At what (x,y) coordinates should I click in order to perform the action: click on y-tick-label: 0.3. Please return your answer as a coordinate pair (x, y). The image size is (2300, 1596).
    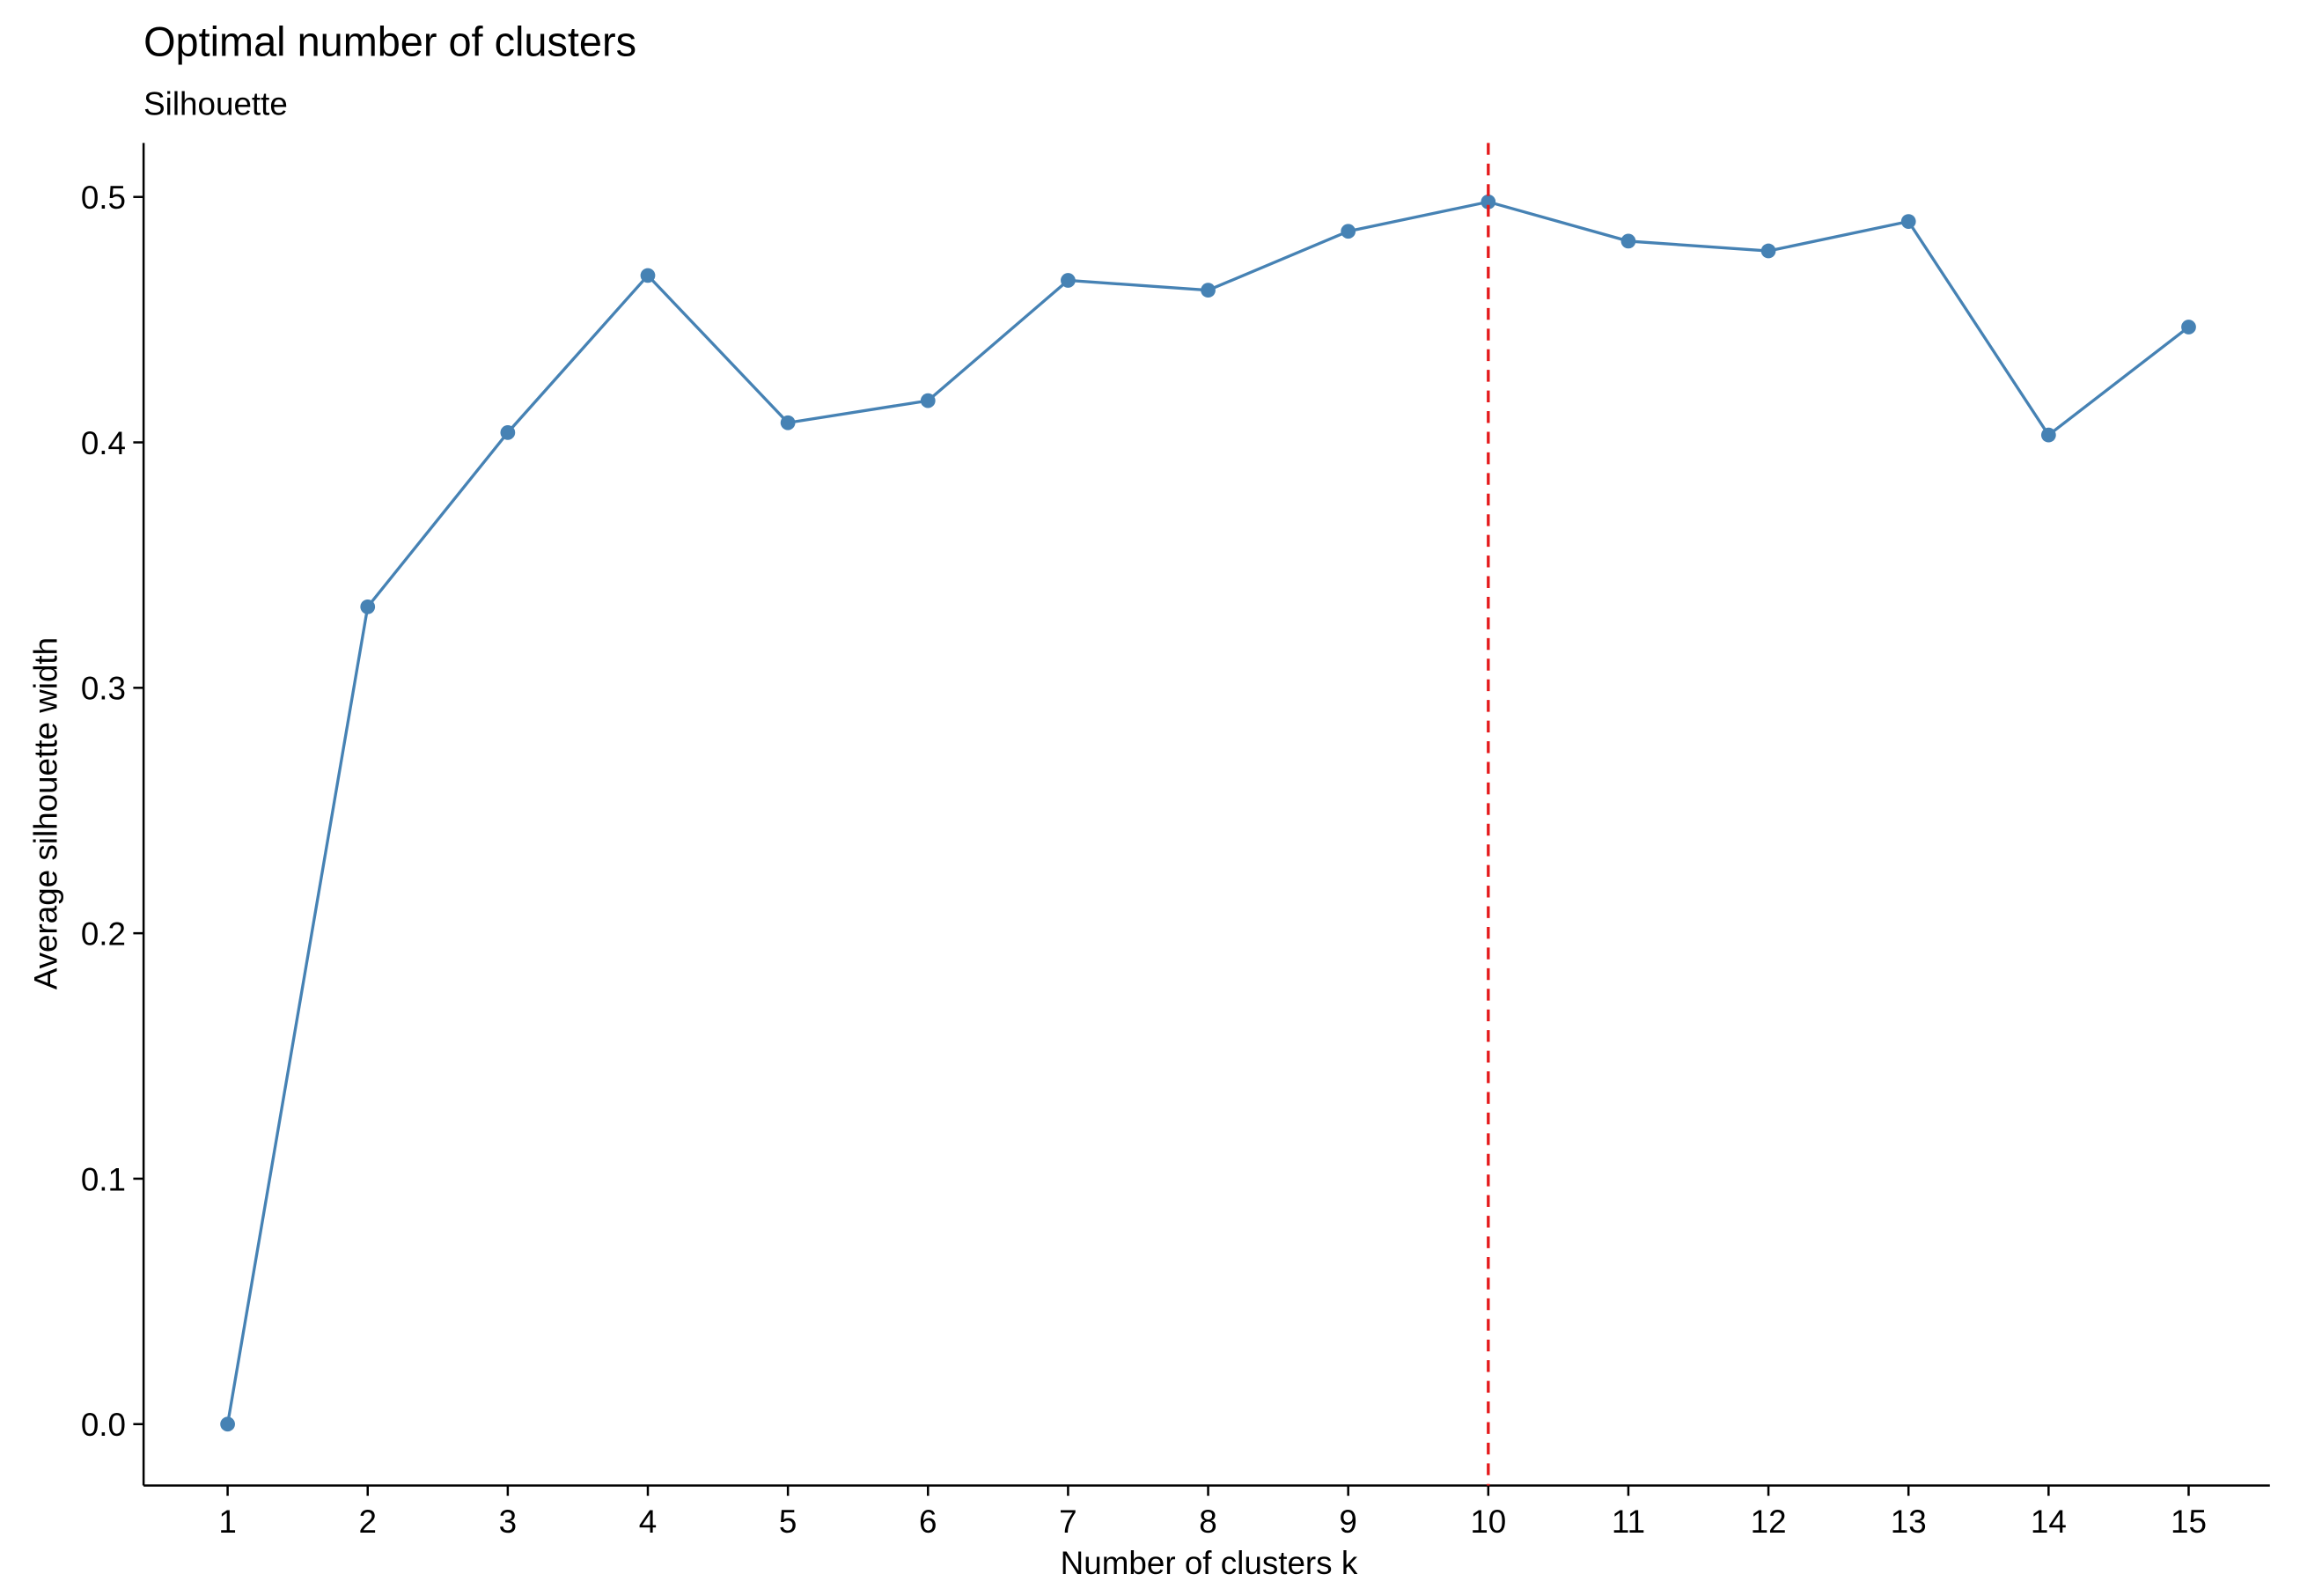
    Looking at the image, I should click on (103, 689).